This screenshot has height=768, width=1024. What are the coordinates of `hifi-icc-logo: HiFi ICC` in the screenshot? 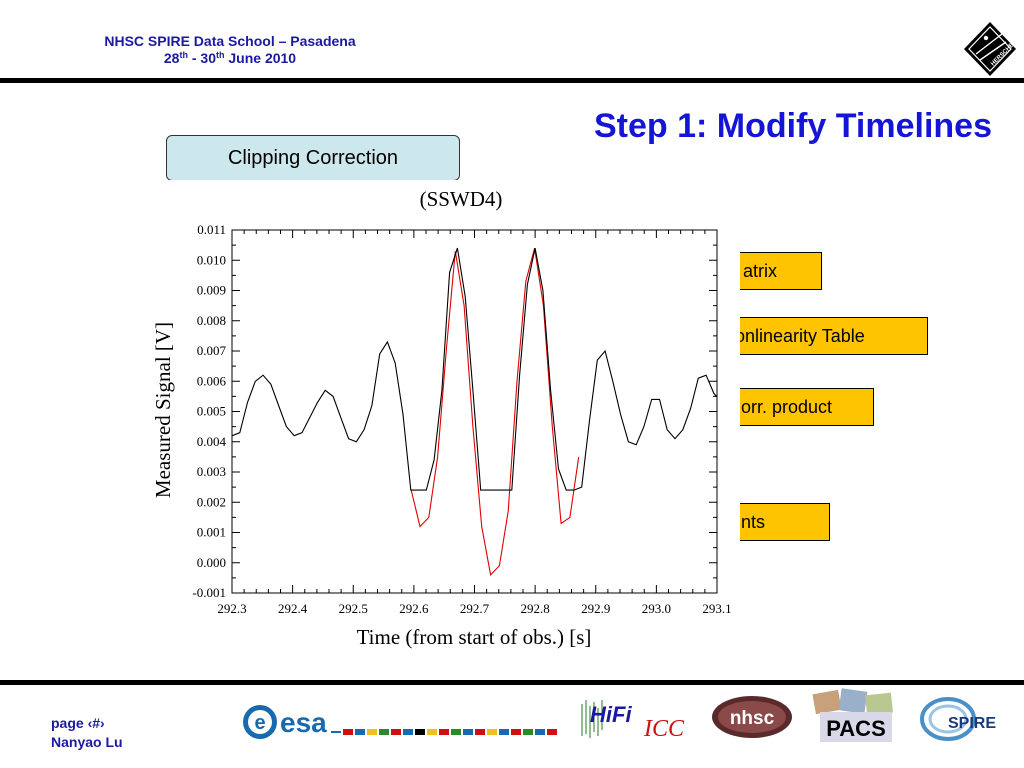 It's located at (633, 720).